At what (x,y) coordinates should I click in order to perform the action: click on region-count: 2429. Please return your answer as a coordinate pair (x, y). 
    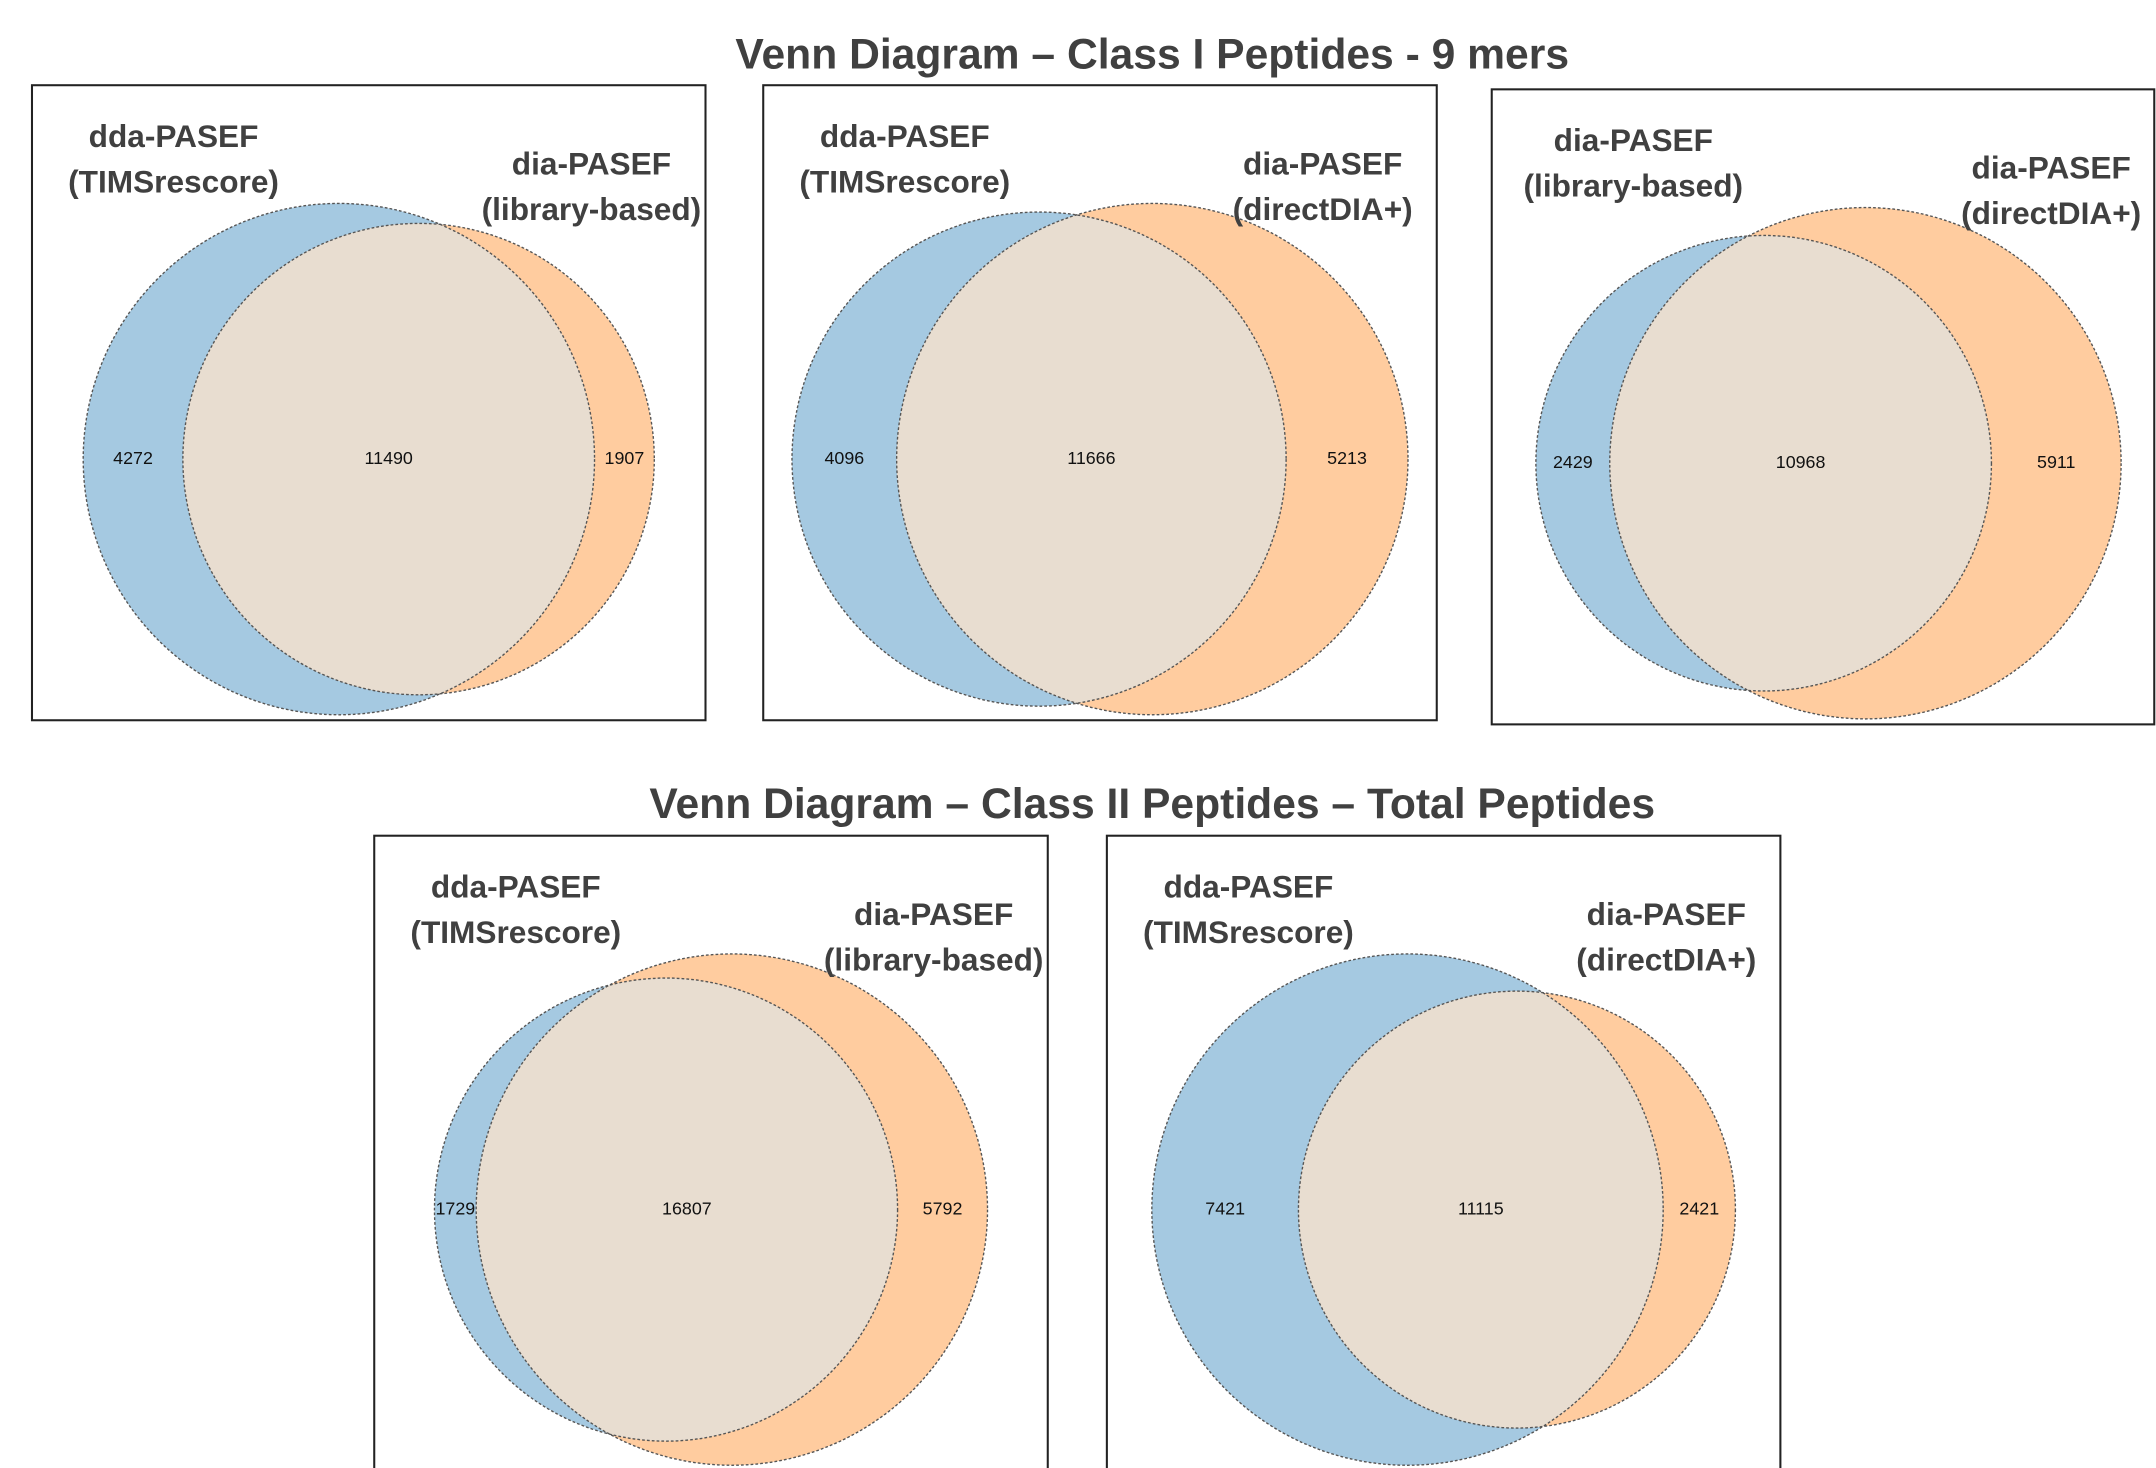
    Looking at the image, I should click on (1573, 462).